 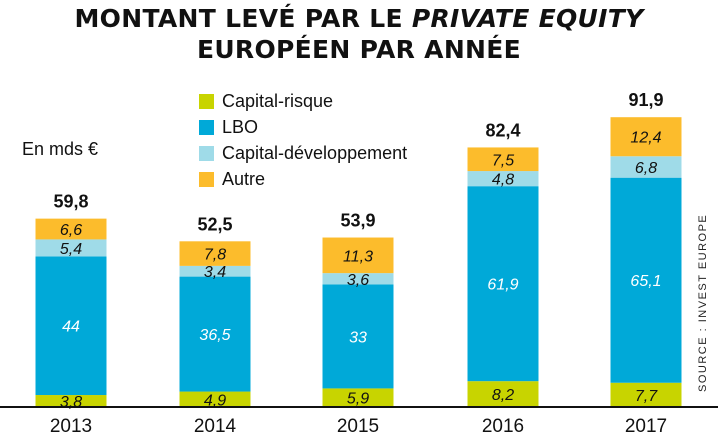 What do you see at coordinates (240, 126) in the screenshot?
I see `legend-label-lbo: LBO` at bounding box center [240, 126].